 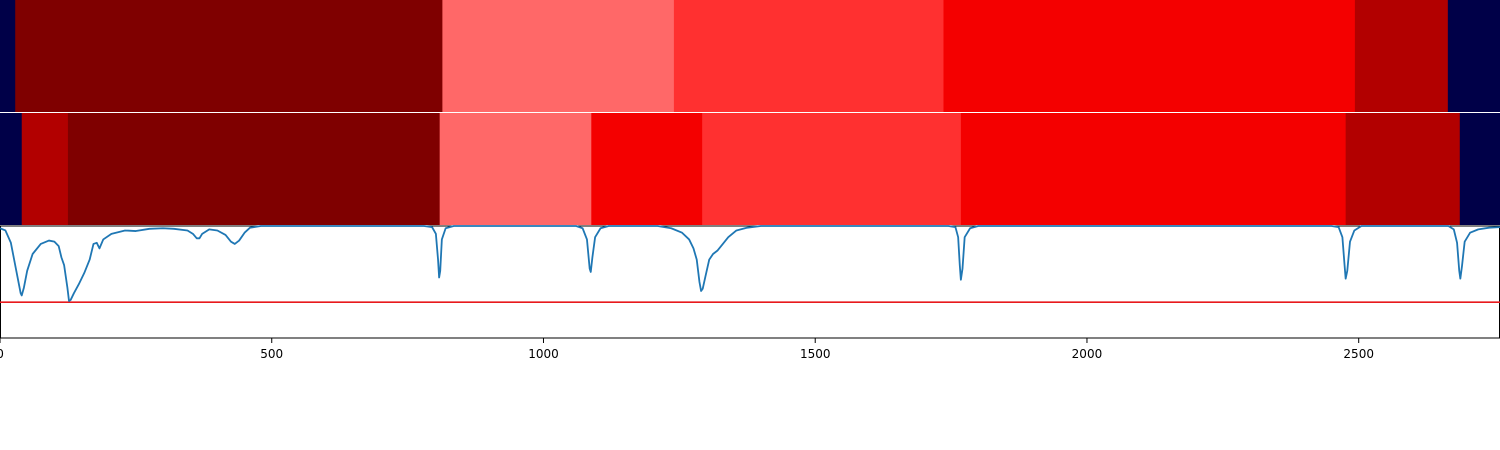 What do you see at coordinates (1358, 354) in the screenshot?
I see `x-tick-label: 2500` at bounding box center [1358, 354].